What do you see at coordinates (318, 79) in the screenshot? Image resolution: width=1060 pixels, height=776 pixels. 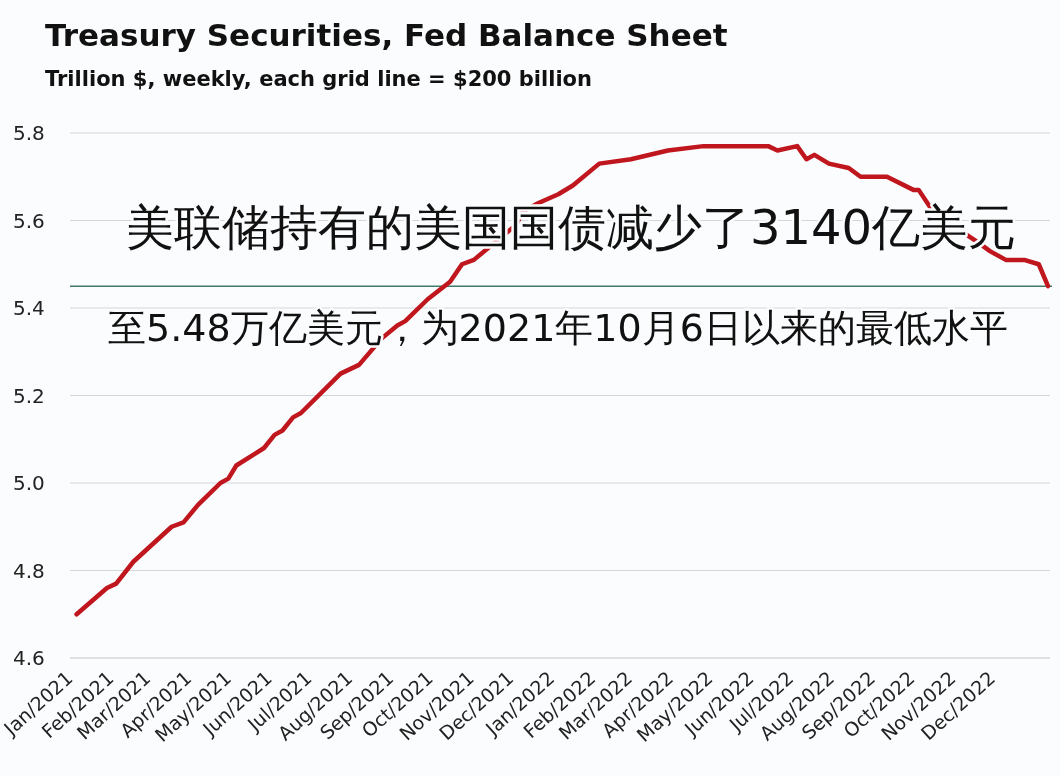 I see `chart-subtitle: Trillion $, weekly, each grid line = $200 billion` at bounding box center [318, 79].